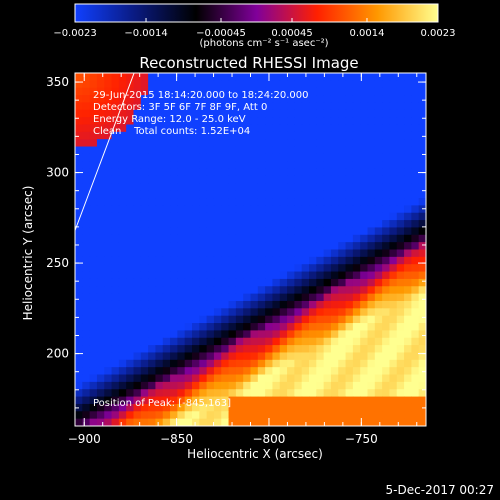  Describe the element at coordinates (176, 439) in the screenshot. I see `x-tick-label: −850` at that location.